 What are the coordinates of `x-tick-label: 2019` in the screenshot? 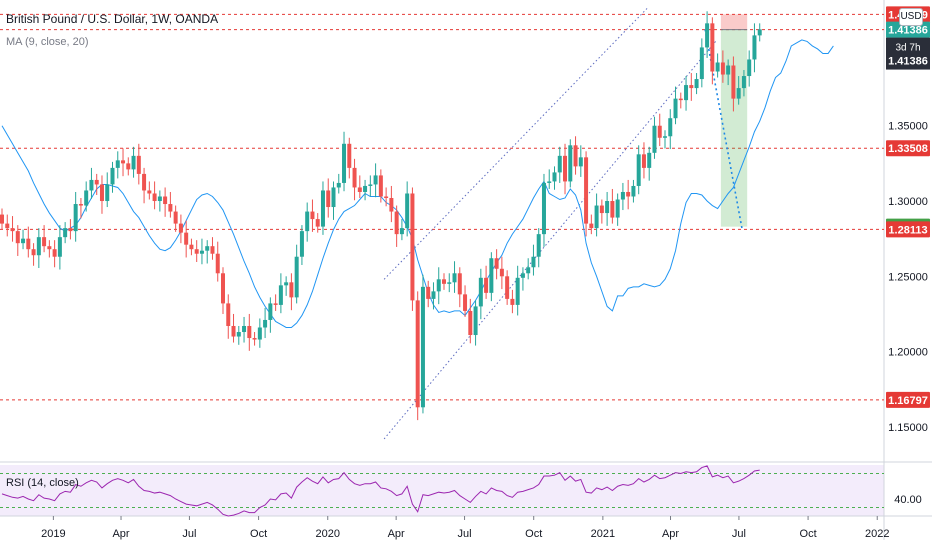 It's located at (53, 534).